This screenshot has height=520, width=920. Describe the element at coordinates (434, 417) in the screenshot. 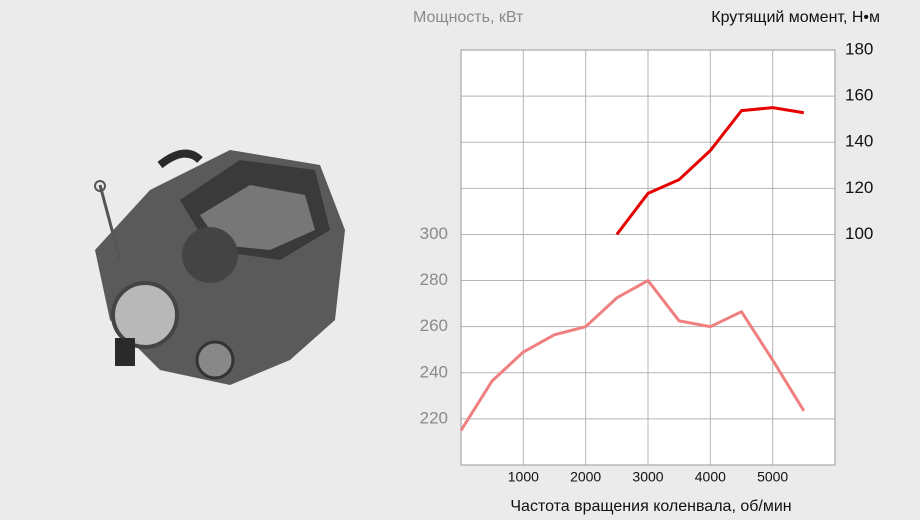

I see `y-tick-label: 220` at that location.